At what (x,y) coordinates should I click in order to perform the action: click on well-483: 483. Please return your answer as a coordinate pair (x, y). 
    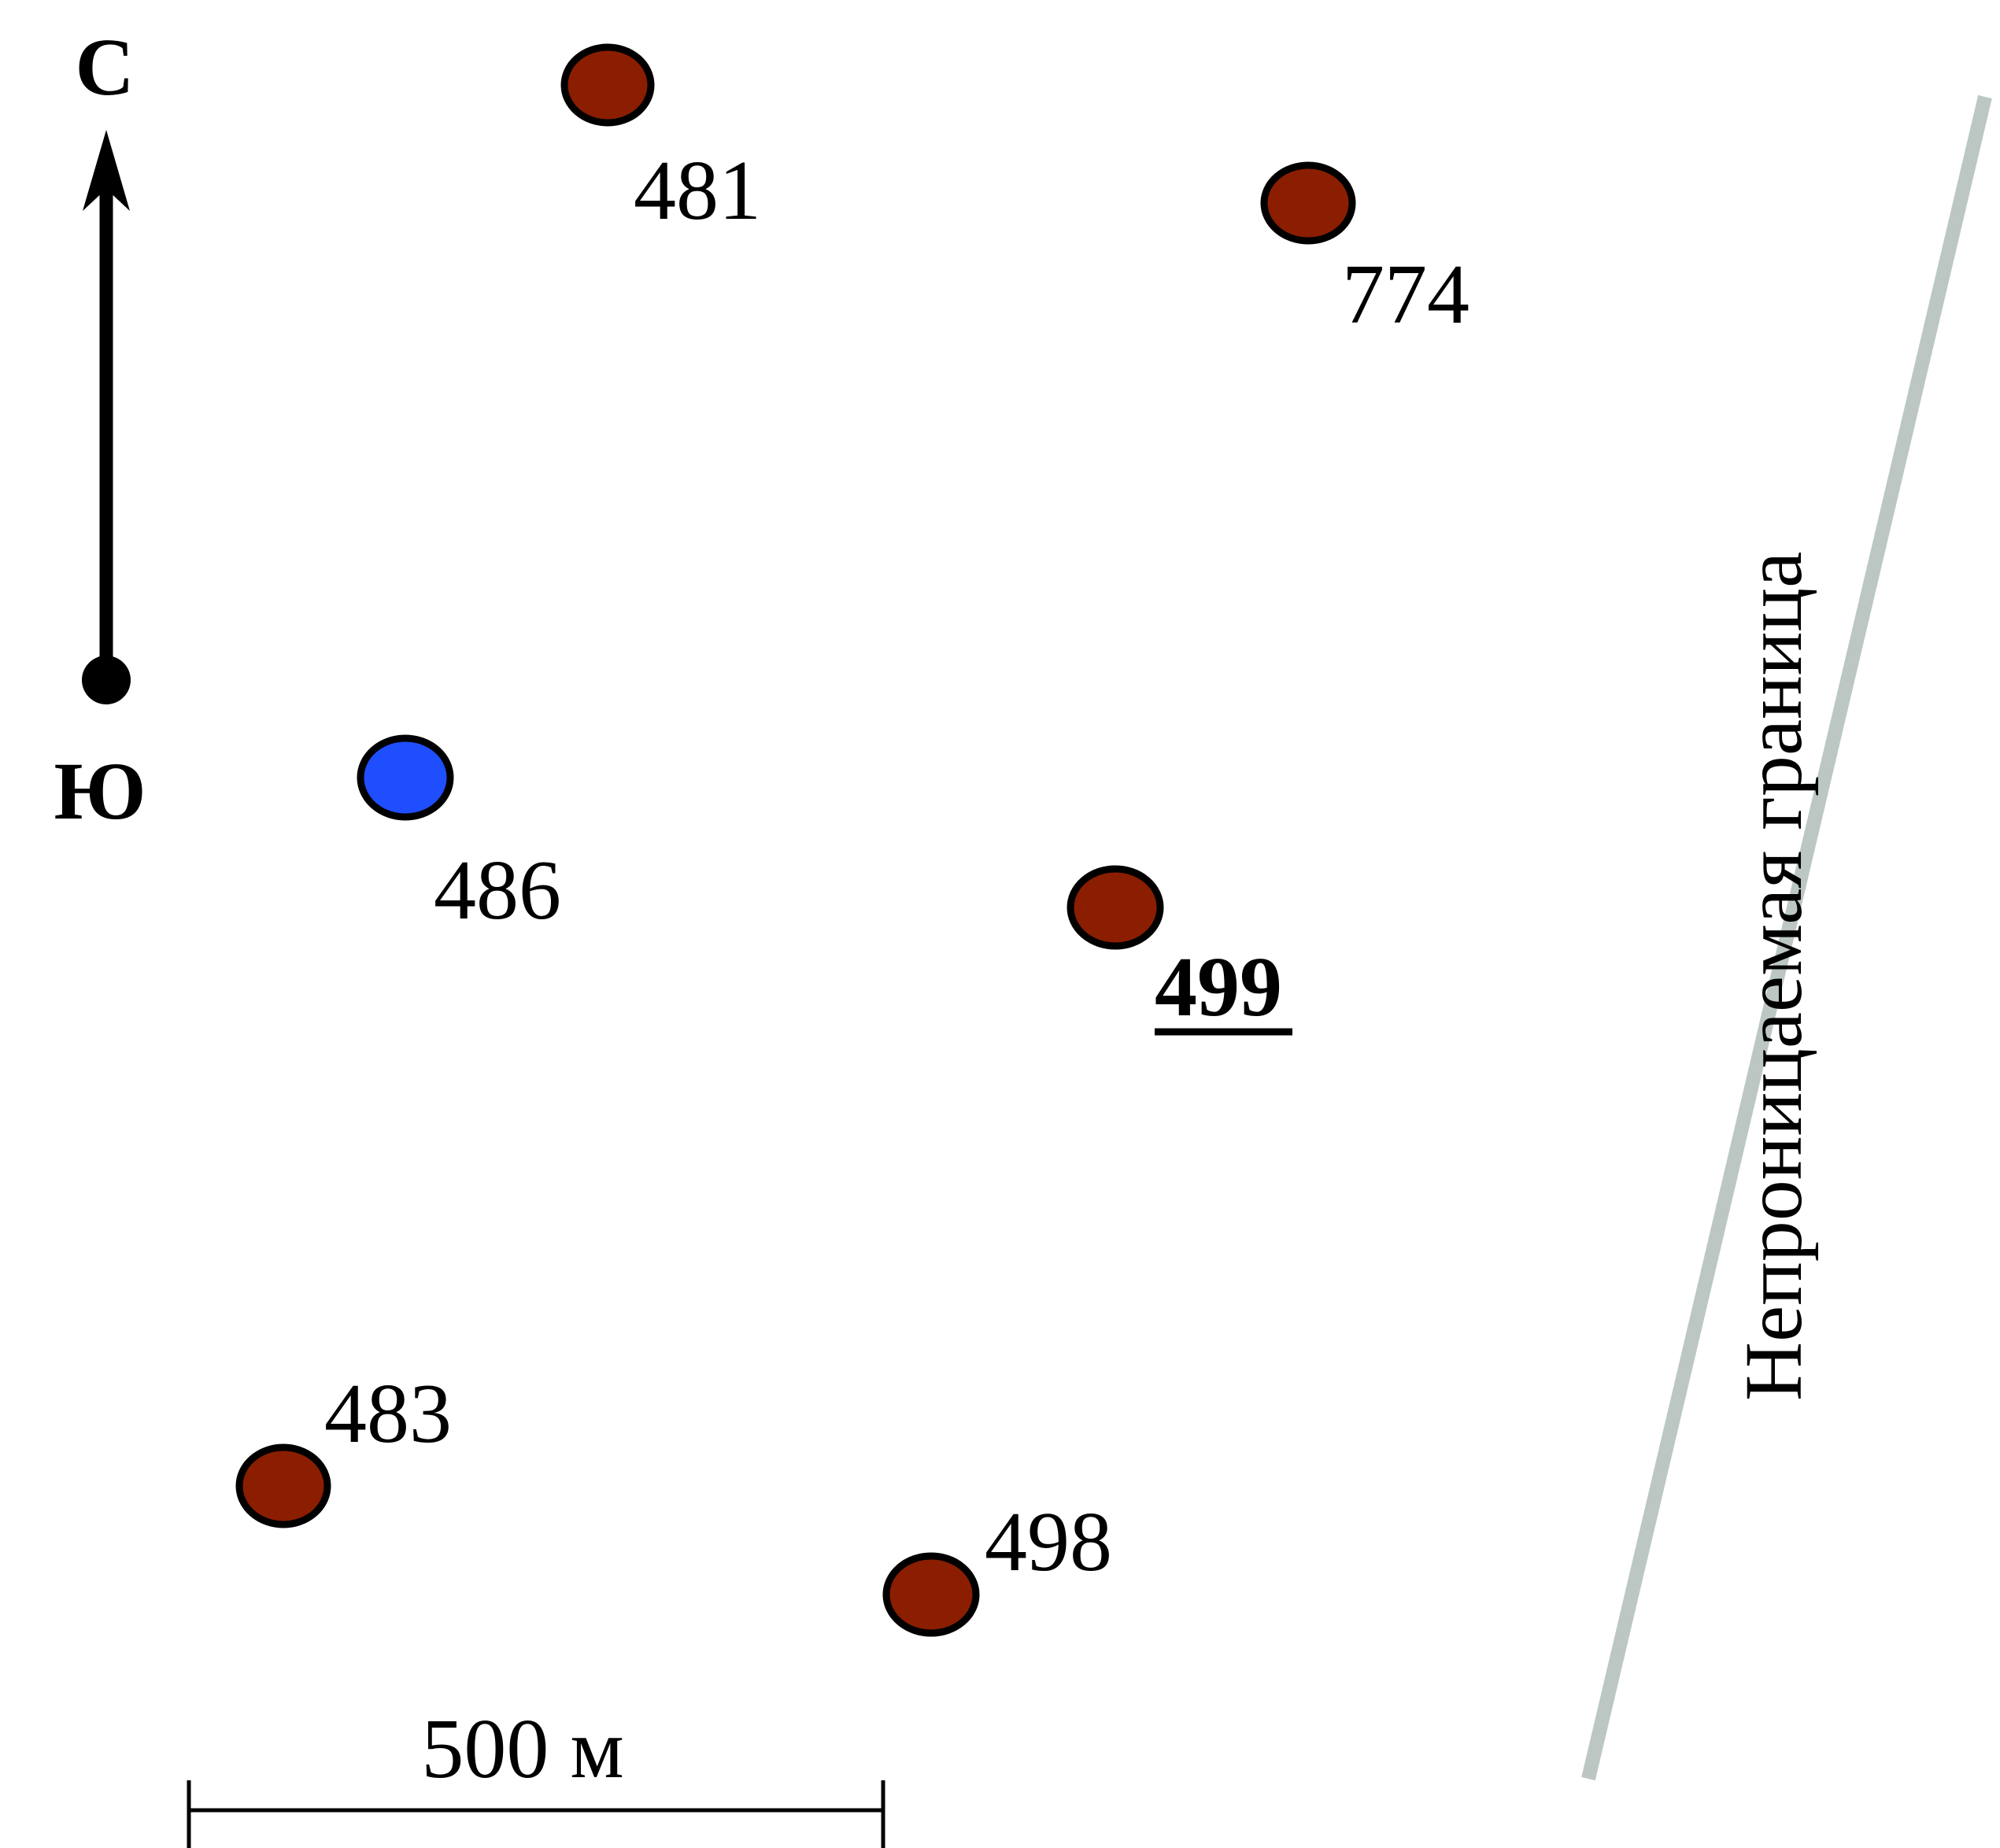
    Looking at the image, I should click on (343, 1447).